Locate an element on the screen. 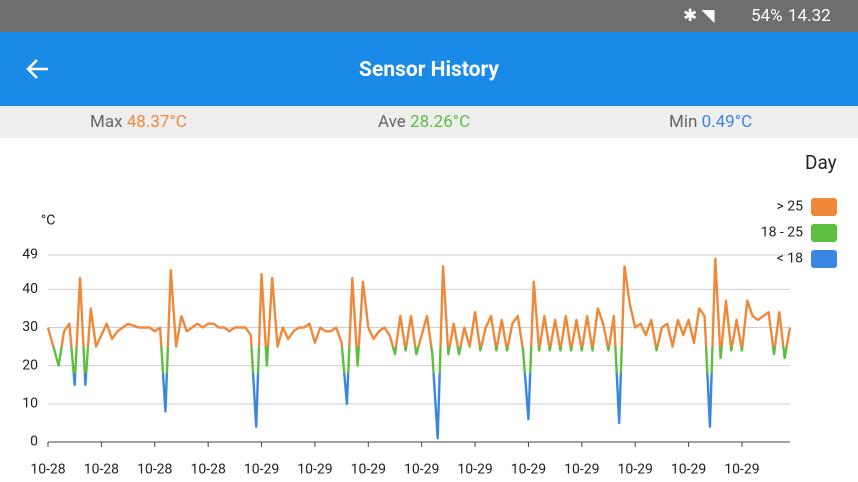 The width and height of the screenshot is (858, 482). max-value: 48.37°C is located at coordinates (157, 122).